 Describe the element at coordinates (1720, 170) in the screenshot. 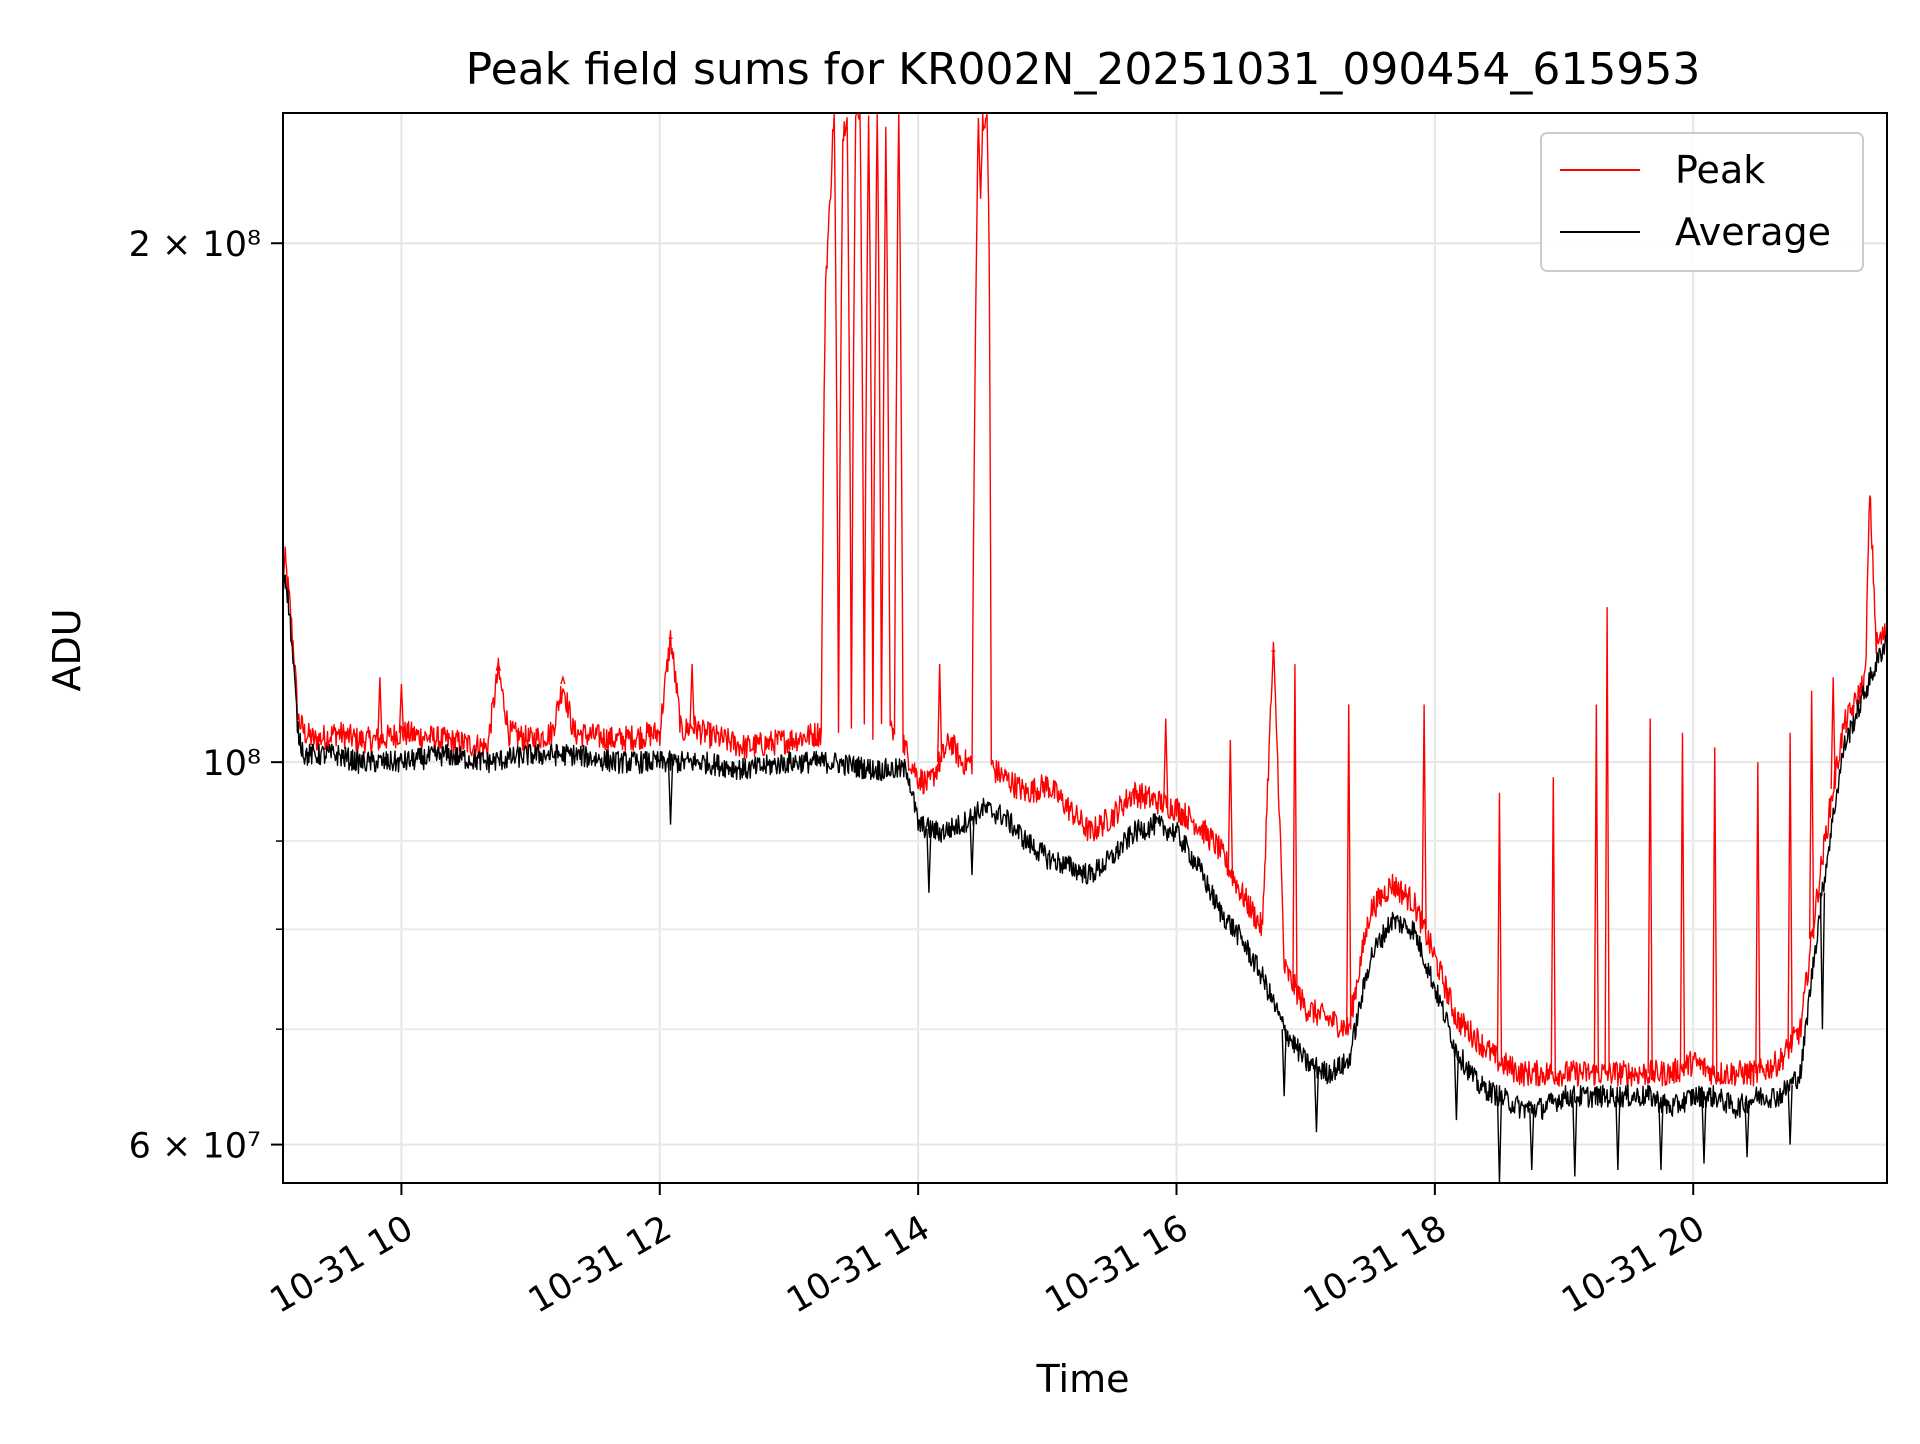

I see `legend-label-peak: Peak` at that location.